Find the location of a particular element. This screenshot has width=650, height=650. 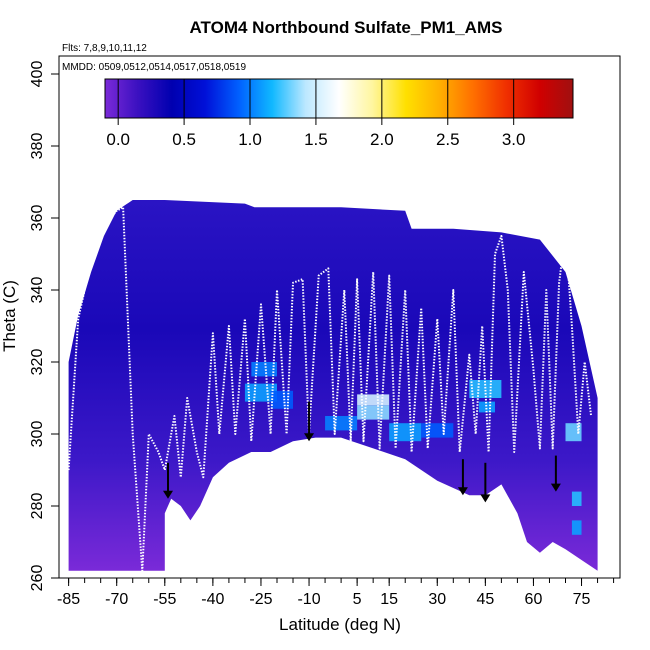

colorbar: 0.0 0.5 1.0 1.5 2.0 2.5 3.0 is located at coordinates (339, 113).